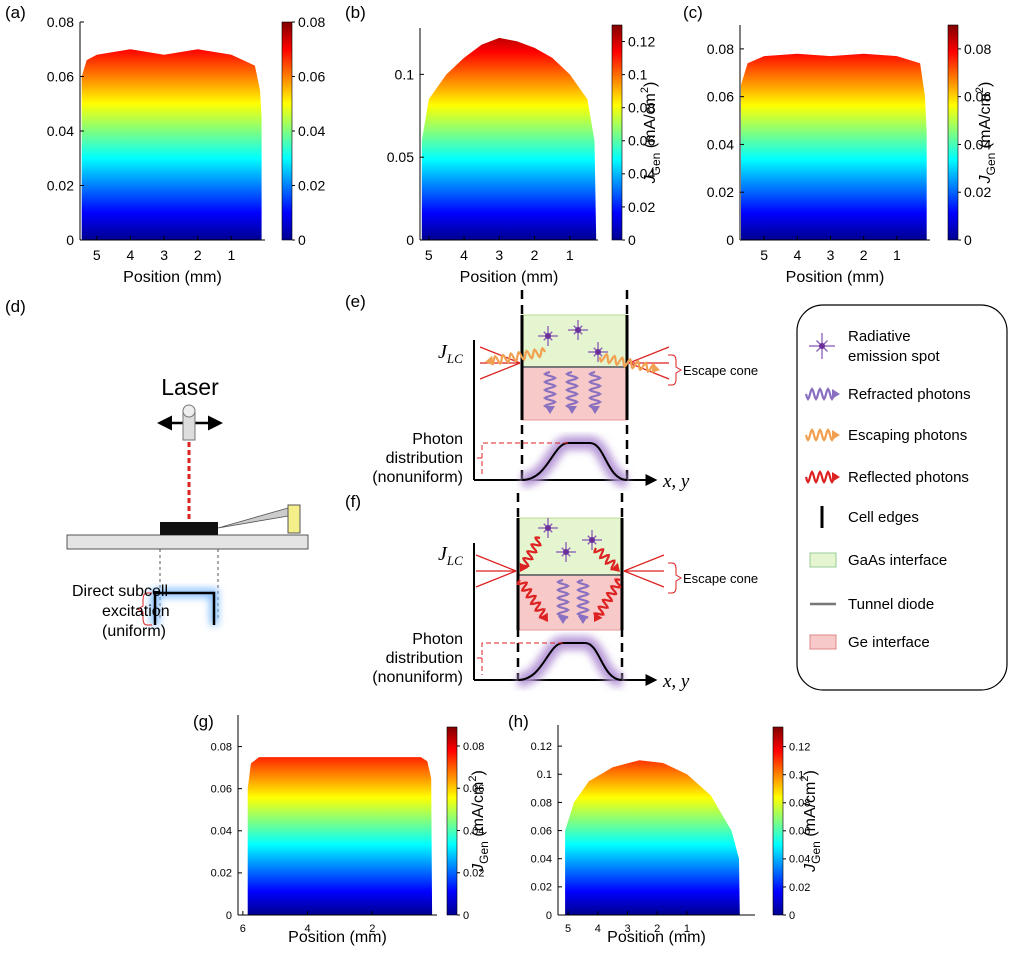 The height and width of the screenshot is (956, 1019). What do you see at coordinates (720, 144) in the screenshot?
I see `y-tick-label: 0.04` at bounding box center [720, 144].